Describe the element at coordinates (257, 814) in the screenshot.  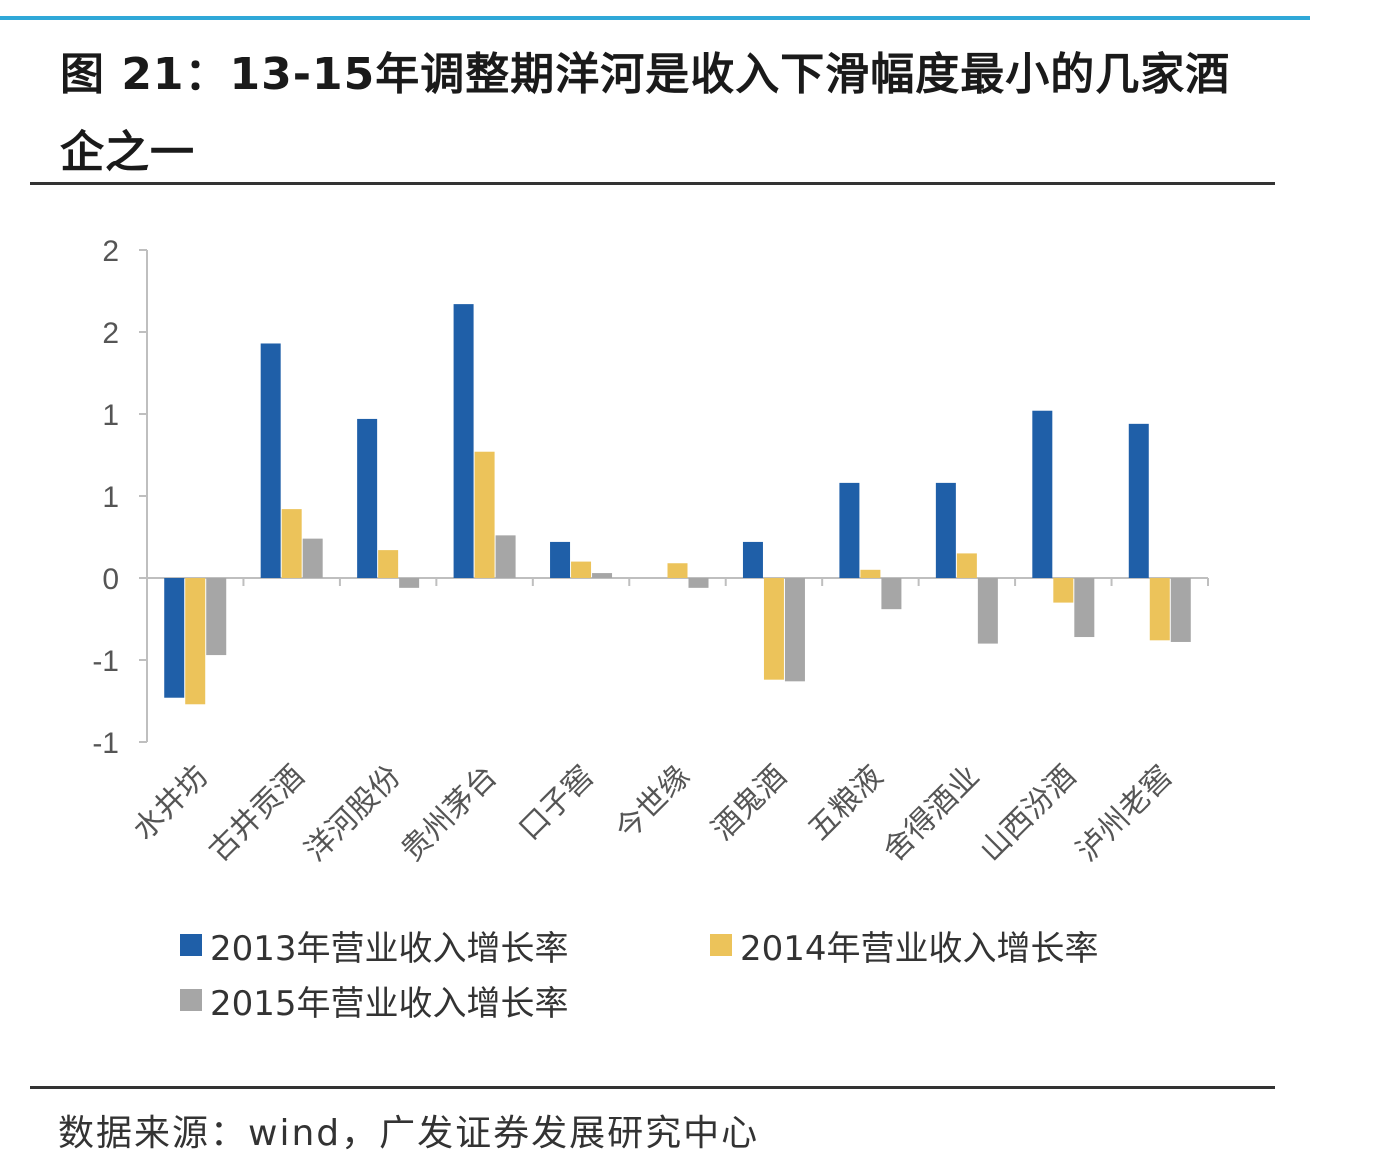
I see `x-tick-label: 古井贡酒` at that location.